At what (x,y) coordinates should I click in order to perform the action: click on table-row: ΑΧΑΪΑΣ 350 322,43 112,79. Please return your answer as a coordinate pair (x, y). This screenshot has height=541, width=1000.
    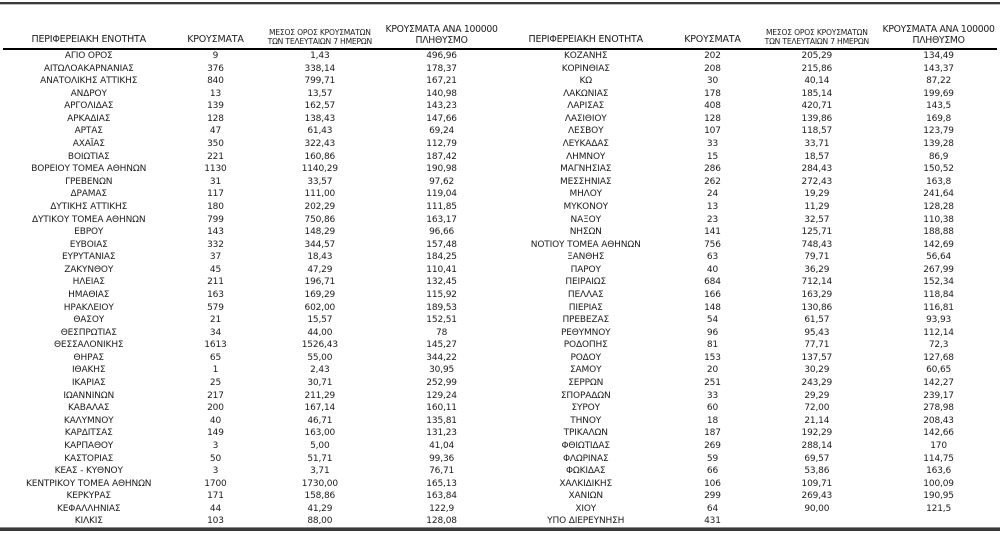
    Looking at the image, I should click on (264, 144).